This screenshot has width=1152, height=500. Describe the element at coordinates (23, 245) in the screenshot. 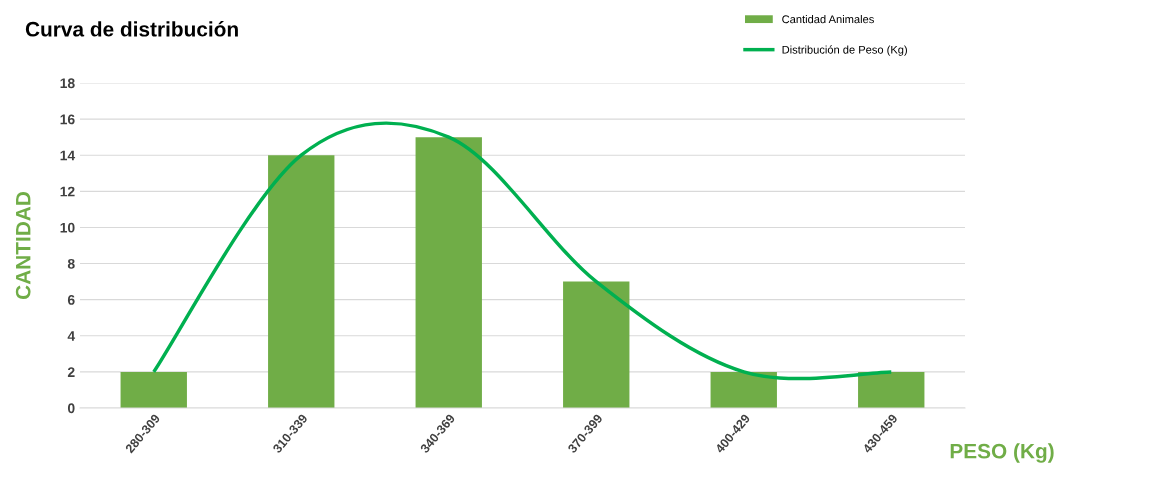

I see `y-axis-title: CANTIDAD` at that location.